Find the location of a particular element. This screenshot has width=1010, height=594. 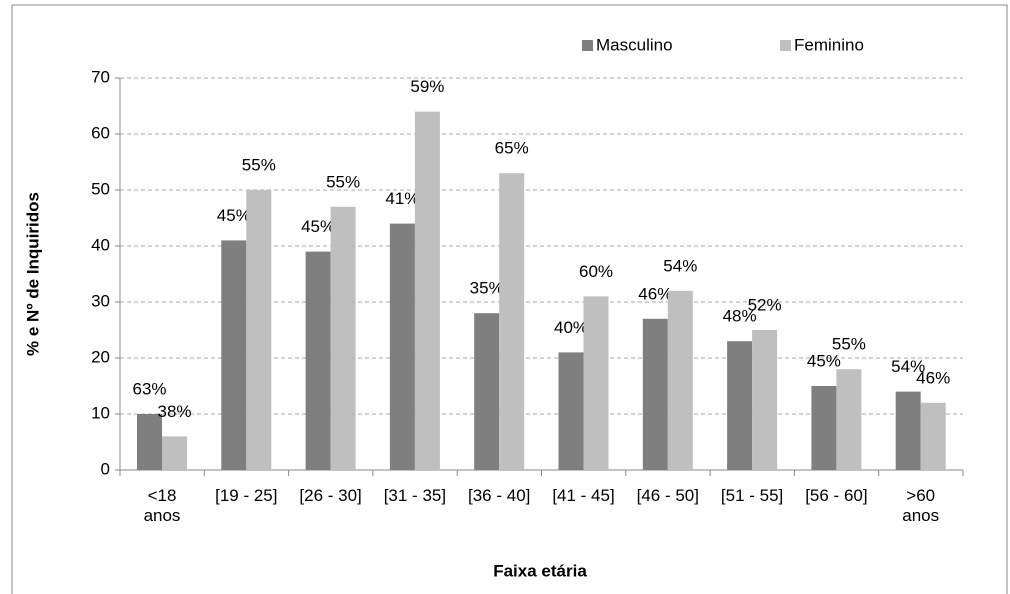

y-tick-label: 20 is located at coordinates (100, 356).